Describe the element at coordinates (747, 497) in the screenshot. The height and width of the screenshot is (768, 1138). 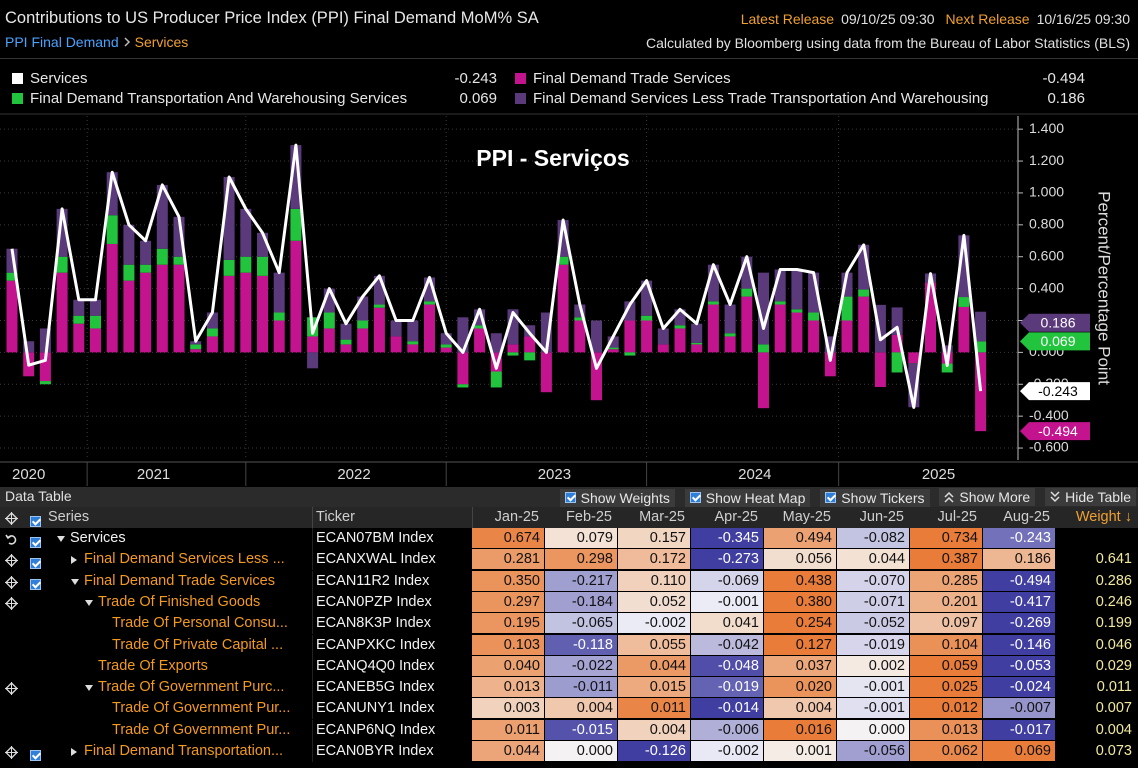
I see `option: Show Heat Map` at that location.